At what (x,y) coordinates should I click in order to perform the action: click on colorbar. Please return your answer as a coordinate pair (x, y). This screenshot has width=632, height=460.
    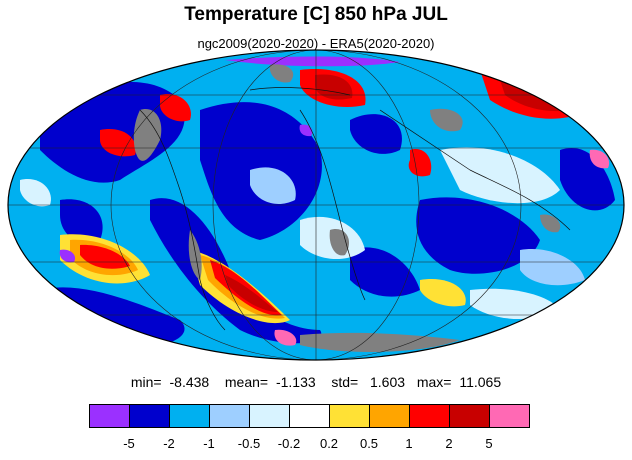
    Looking at the image, I should click on (309, 416).